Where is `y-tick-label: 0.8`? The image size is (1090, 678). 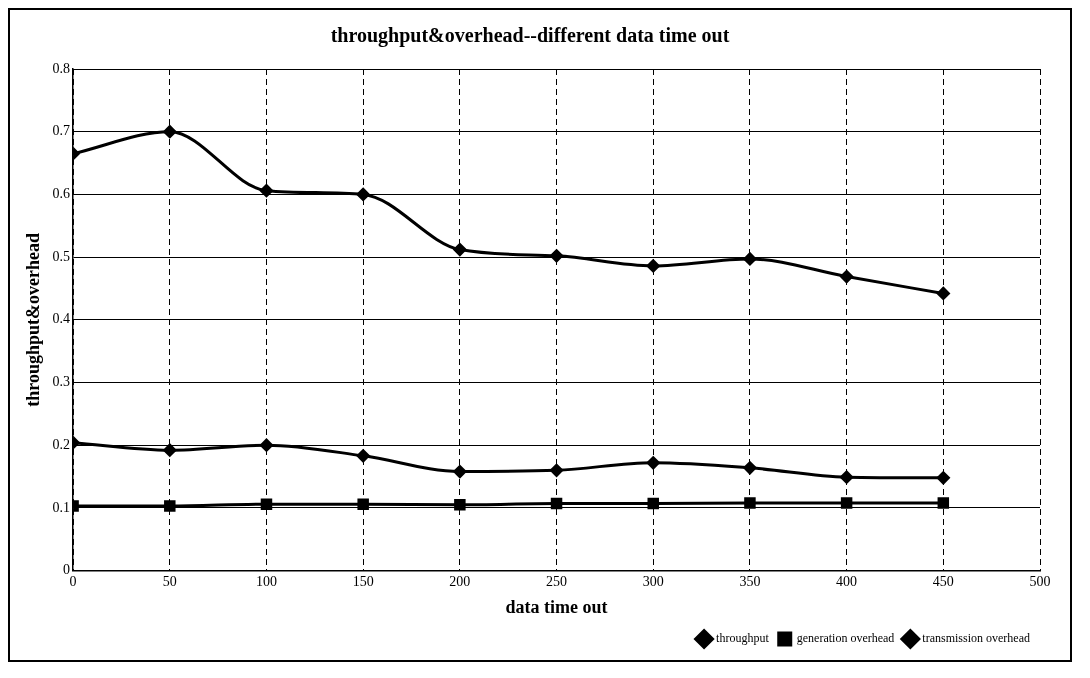 y-tick-label: 0.8 is located at coordinates (61, 68).